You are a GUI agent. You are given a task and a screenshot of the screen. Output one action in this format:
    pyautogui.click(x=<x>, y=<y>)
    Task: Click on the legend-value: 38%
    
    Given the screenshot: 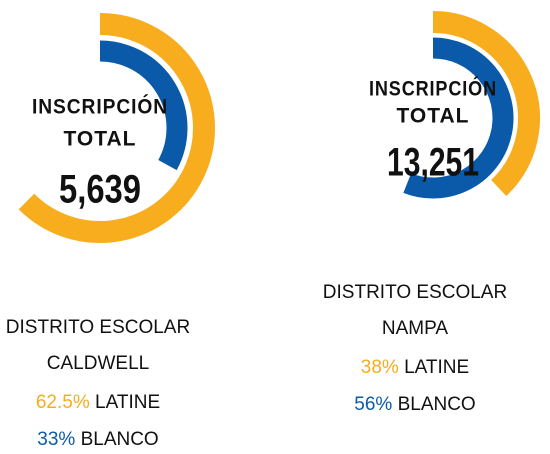 What is the action you would take?
    pyautogui.click(x=380, y=367)
    